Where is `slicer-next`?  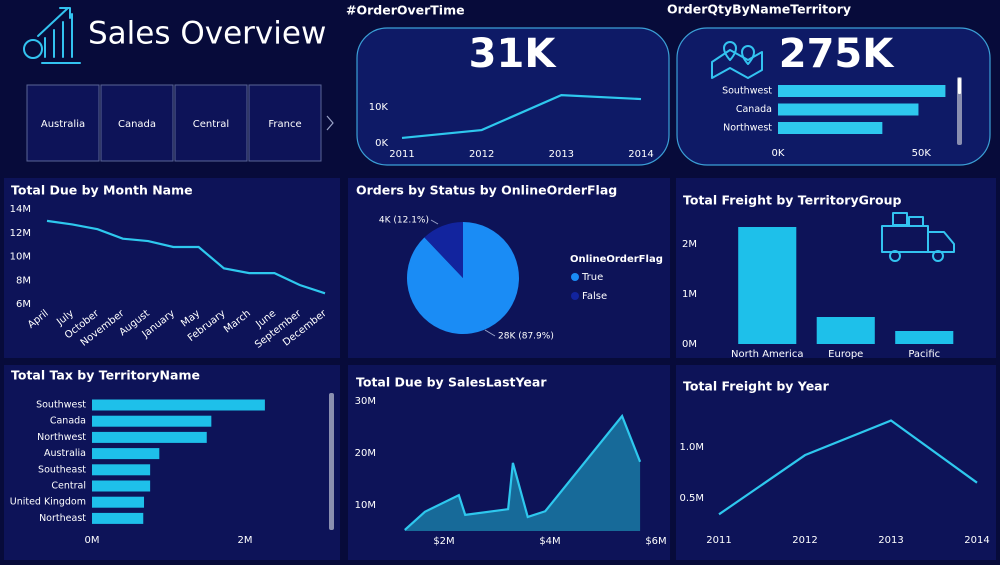
slicer-next is located at coordinates (330, 123).